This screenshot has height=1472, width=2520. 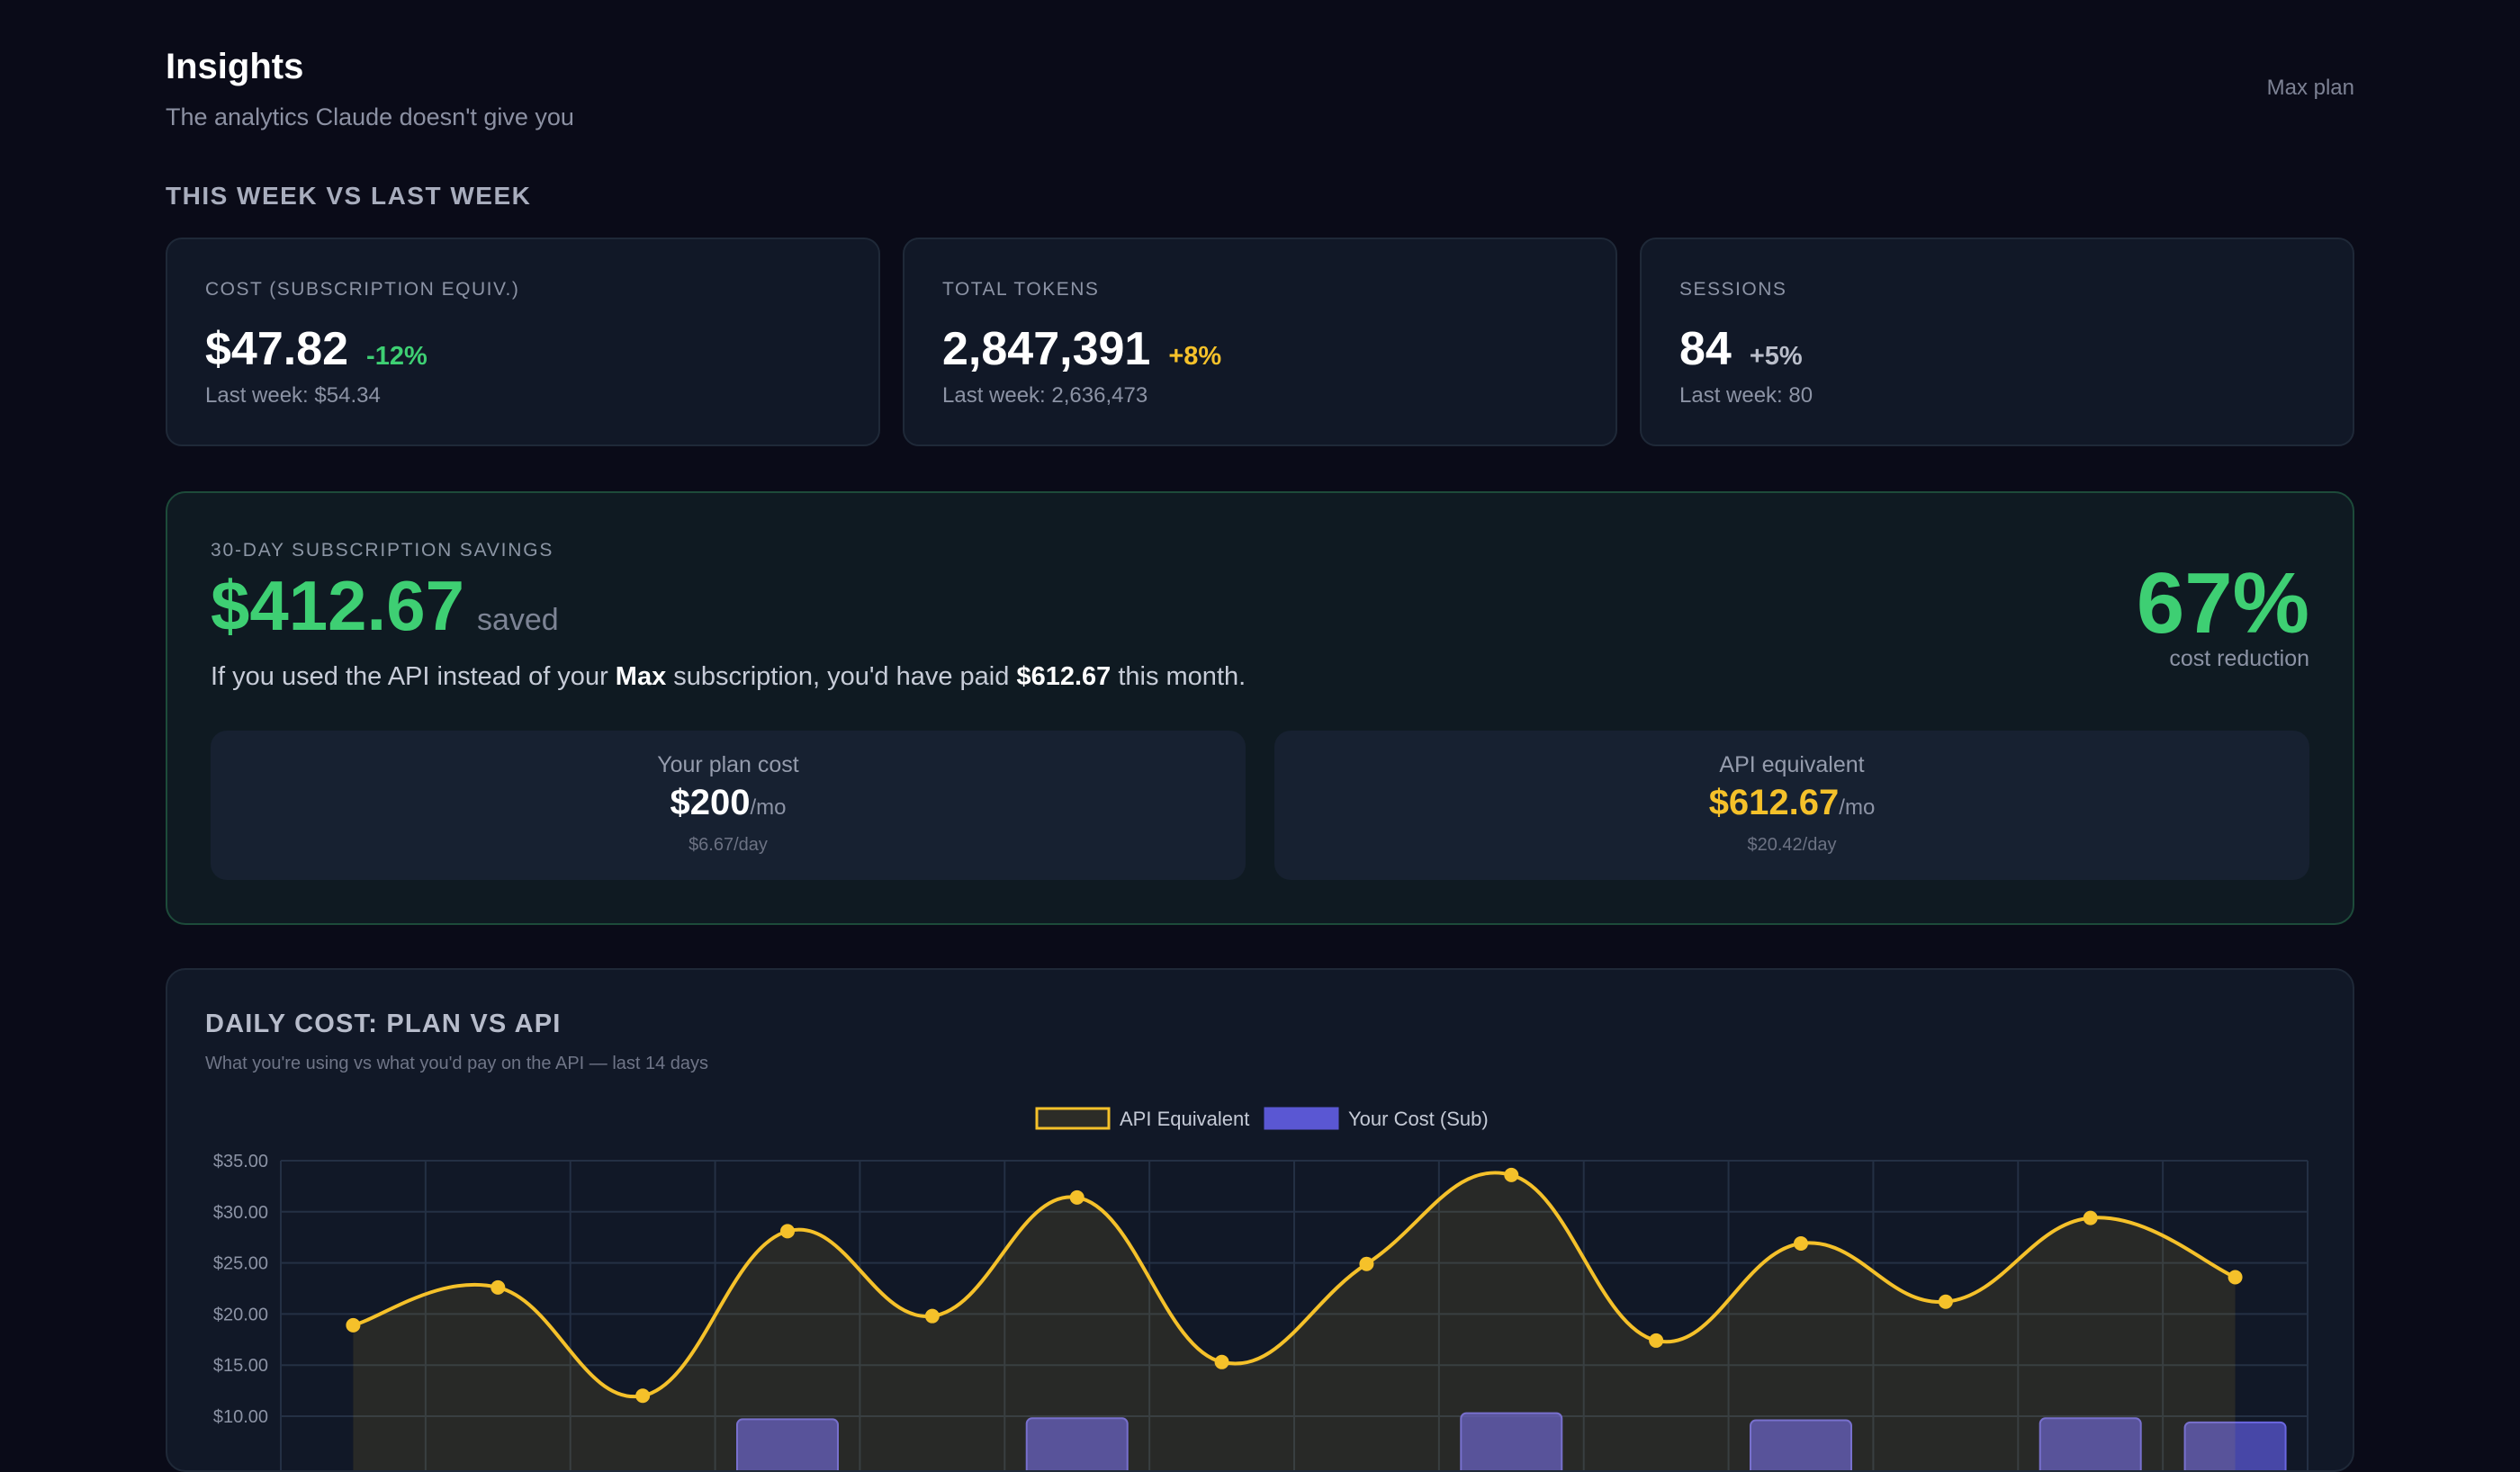 What do you see at coordinates (413, 676) in the screenshot?
I see `savings-text-prefix: If you used the API instead of your` at bounding box center [413, 676].